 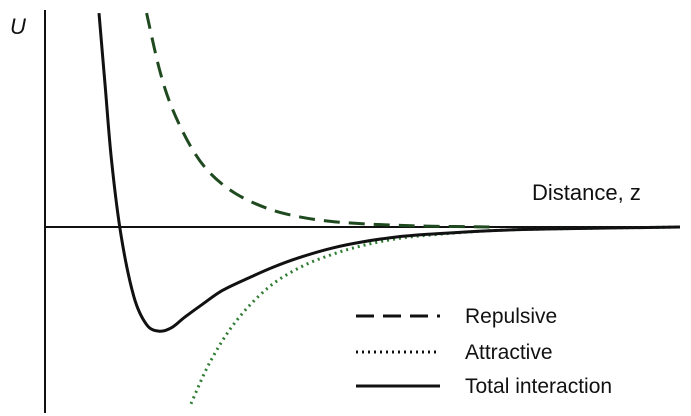 I want to click on legend-label-total: Total interaction, so click(x=538, y=386).